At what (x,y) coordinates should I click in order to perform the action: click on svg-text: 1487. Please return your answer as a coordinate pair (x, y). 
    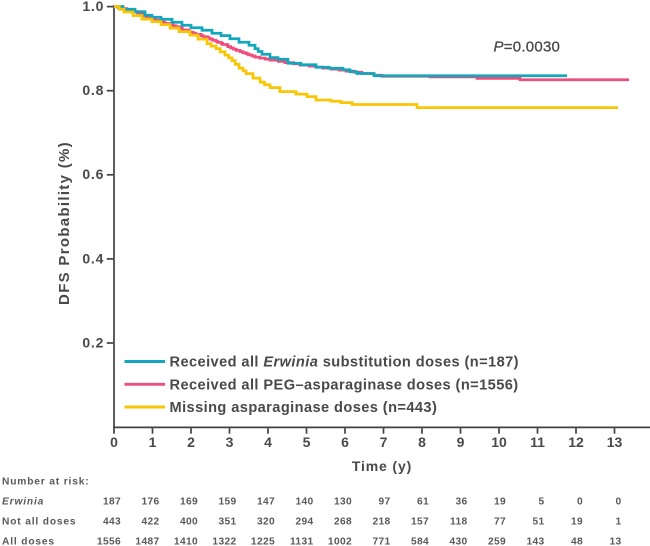
    Looking at the image, I should click on (147, 541).